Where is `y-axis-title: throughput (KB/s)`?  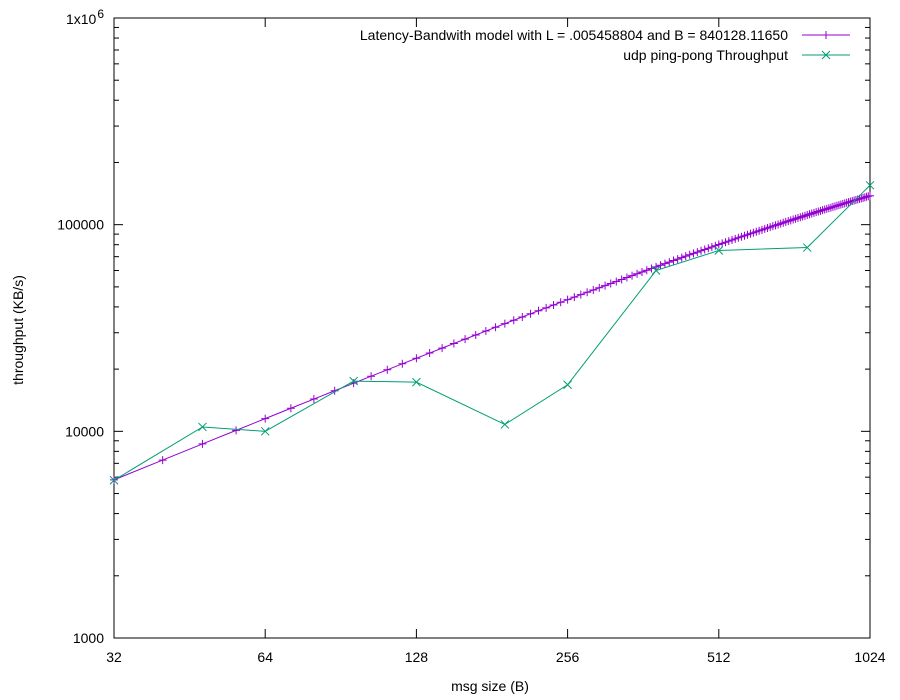
y-axis-title: throughput (KB/s) is located at coordinates (18, 330).